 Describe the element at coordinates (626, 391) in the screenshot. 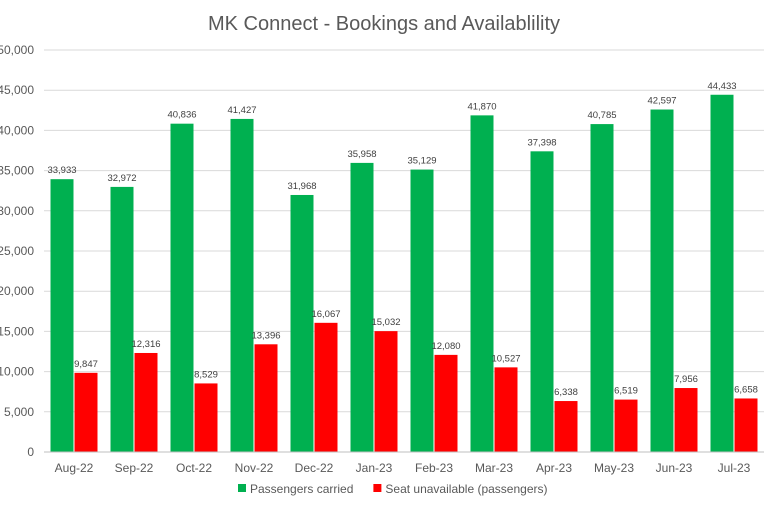

I see `data-label: 6,519` at that location.